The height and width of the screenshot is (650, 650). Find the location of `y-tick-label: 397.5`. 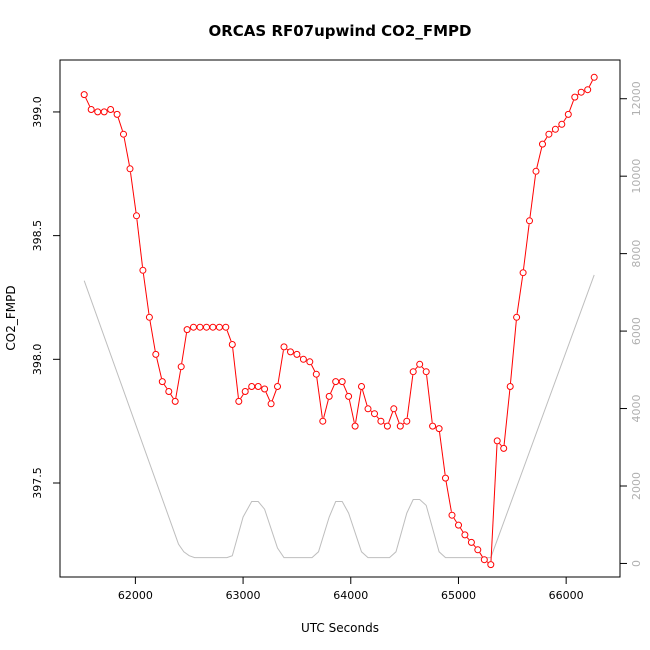

y-tick-label: 397.5 is located at coordinates (37, 483).